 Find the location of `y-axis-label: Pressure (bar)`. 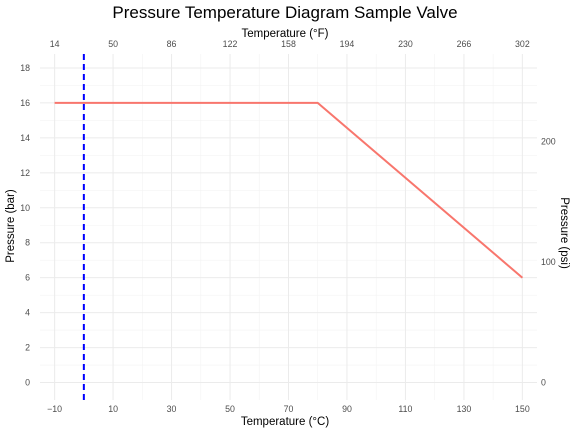

y-axis-label: Pressure (bar) is located at coordinates (11, 226).